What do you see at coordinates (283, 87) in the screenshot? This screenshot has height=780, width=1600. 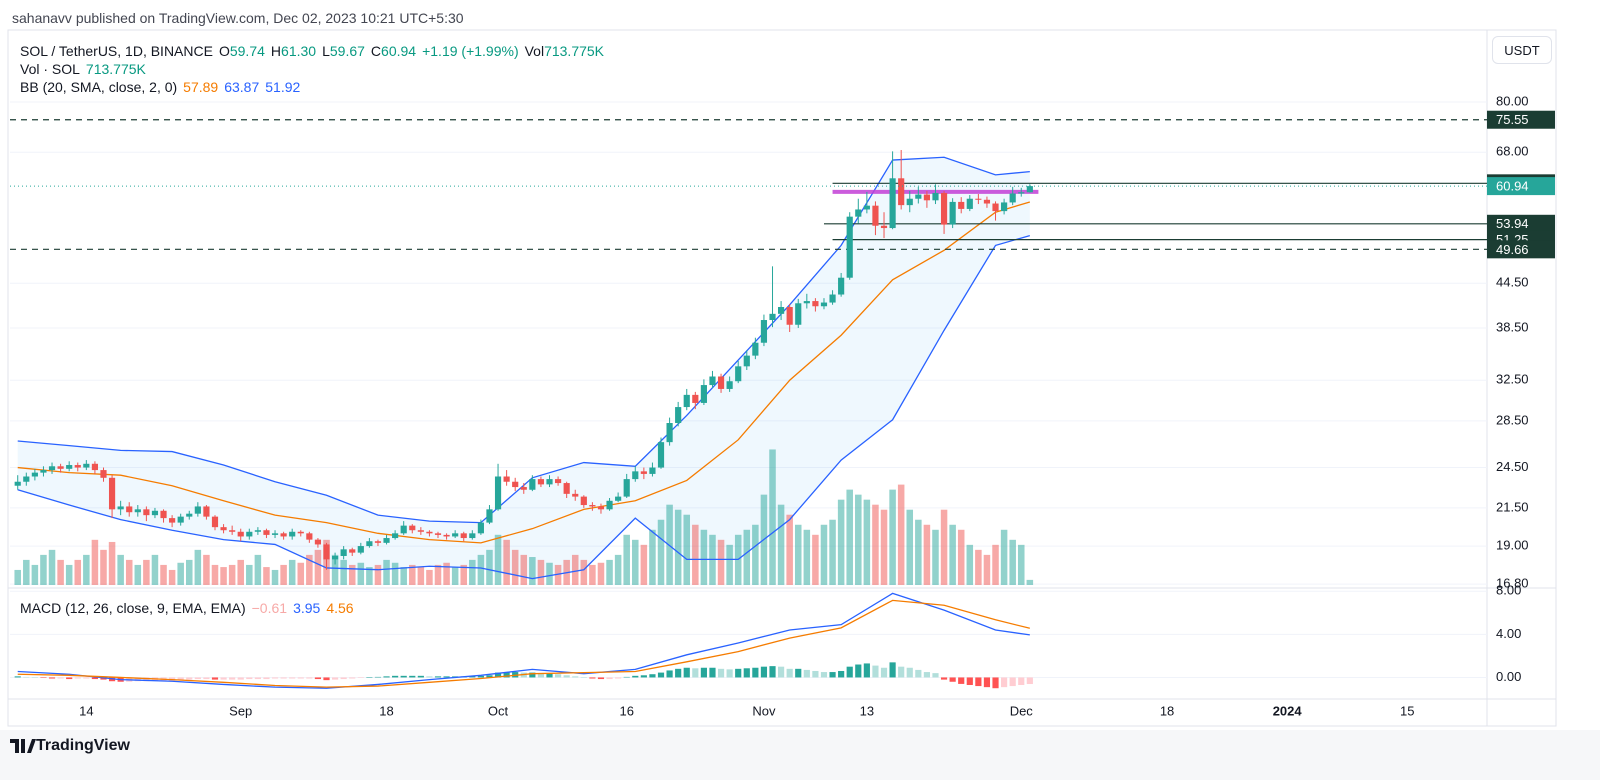 I see `legend-item: 51.92` at bounding box center [283, 87].